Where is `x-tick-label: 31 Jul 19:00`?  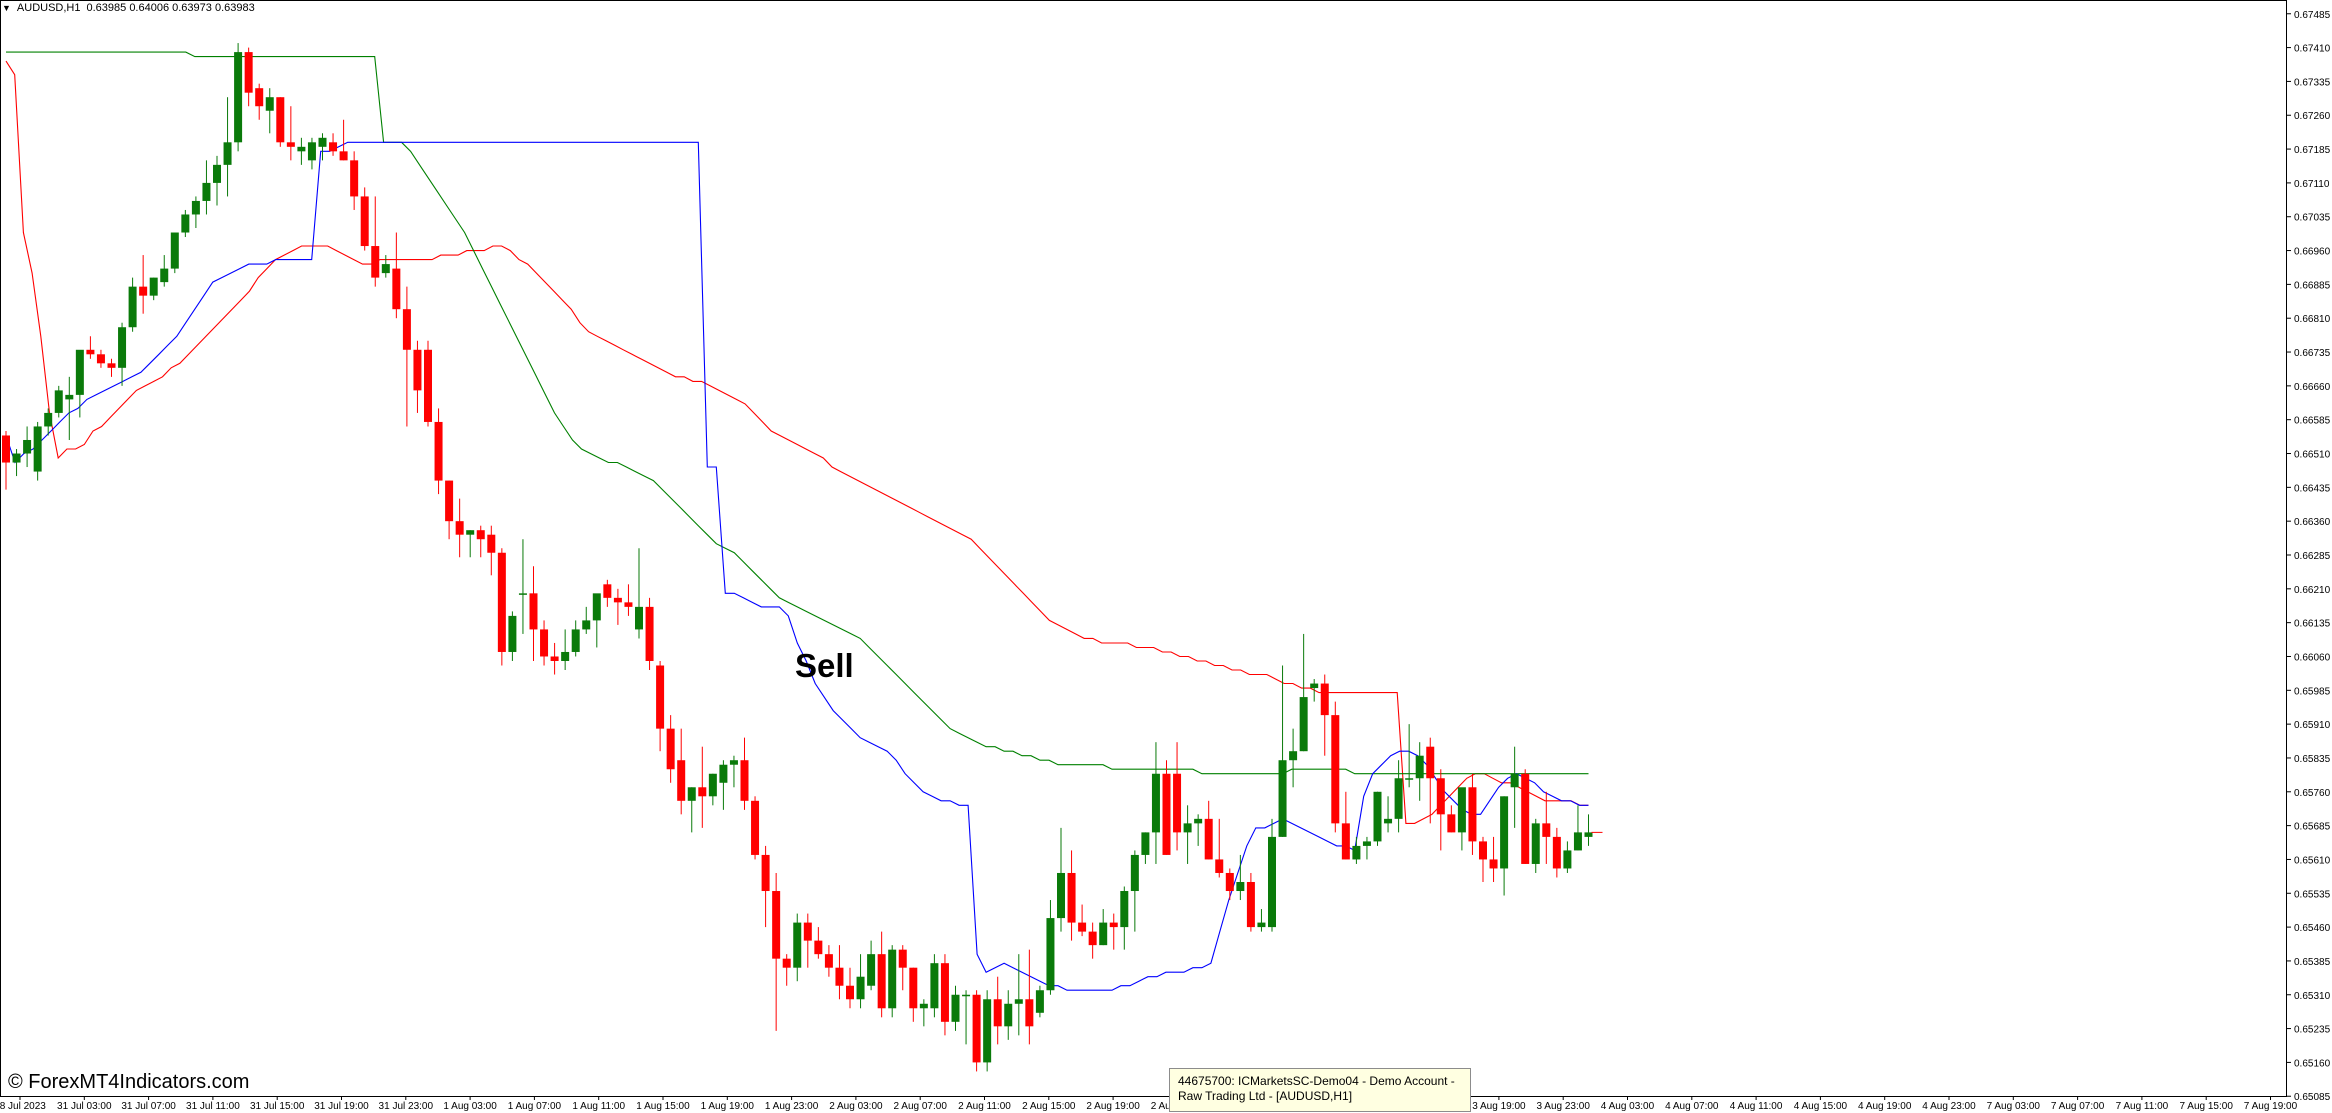 x-tick-label: 31 Jul 19:00 is located at coordinates (341, 1106).